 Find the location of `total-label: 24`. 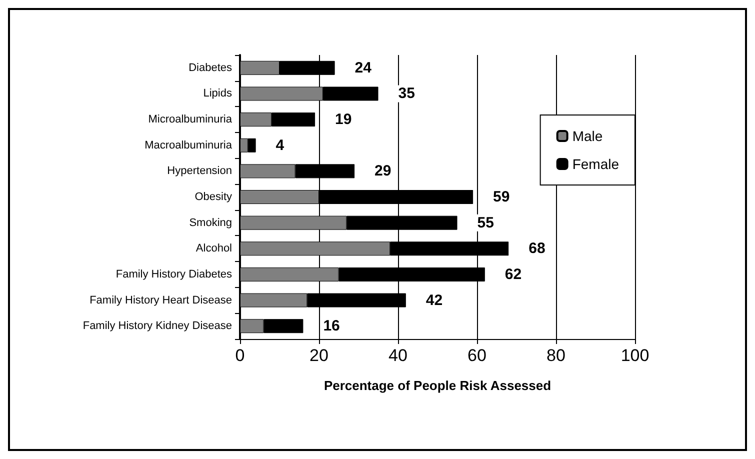

total-label: 24 is located at coordinates (363, 67).